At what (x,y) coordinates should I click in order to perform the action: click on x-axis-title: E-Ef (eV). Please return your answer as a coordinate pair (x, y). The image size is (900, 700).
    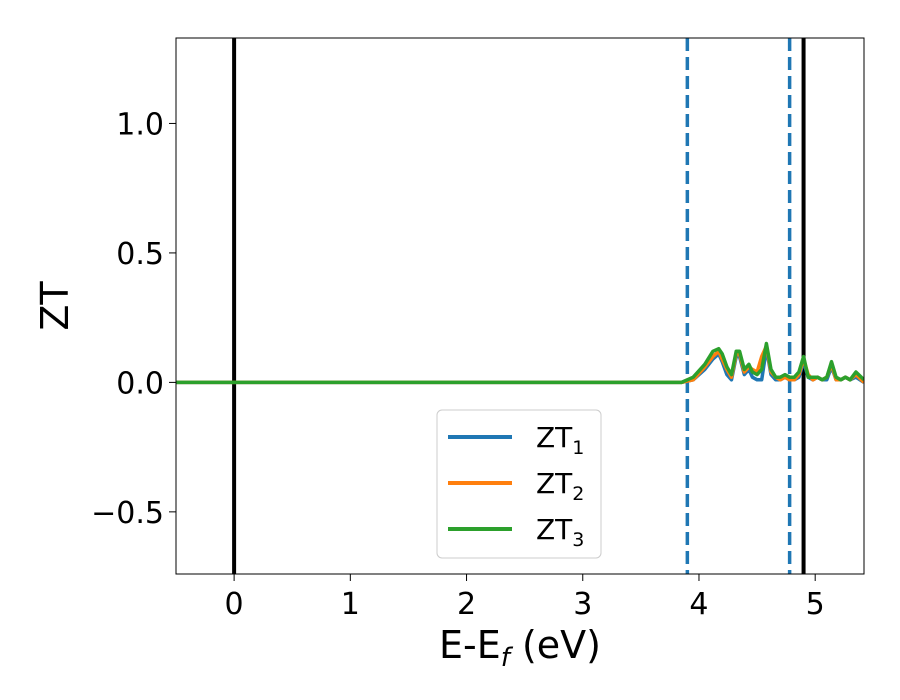
    Looking at the image, I should click on (520, 648).